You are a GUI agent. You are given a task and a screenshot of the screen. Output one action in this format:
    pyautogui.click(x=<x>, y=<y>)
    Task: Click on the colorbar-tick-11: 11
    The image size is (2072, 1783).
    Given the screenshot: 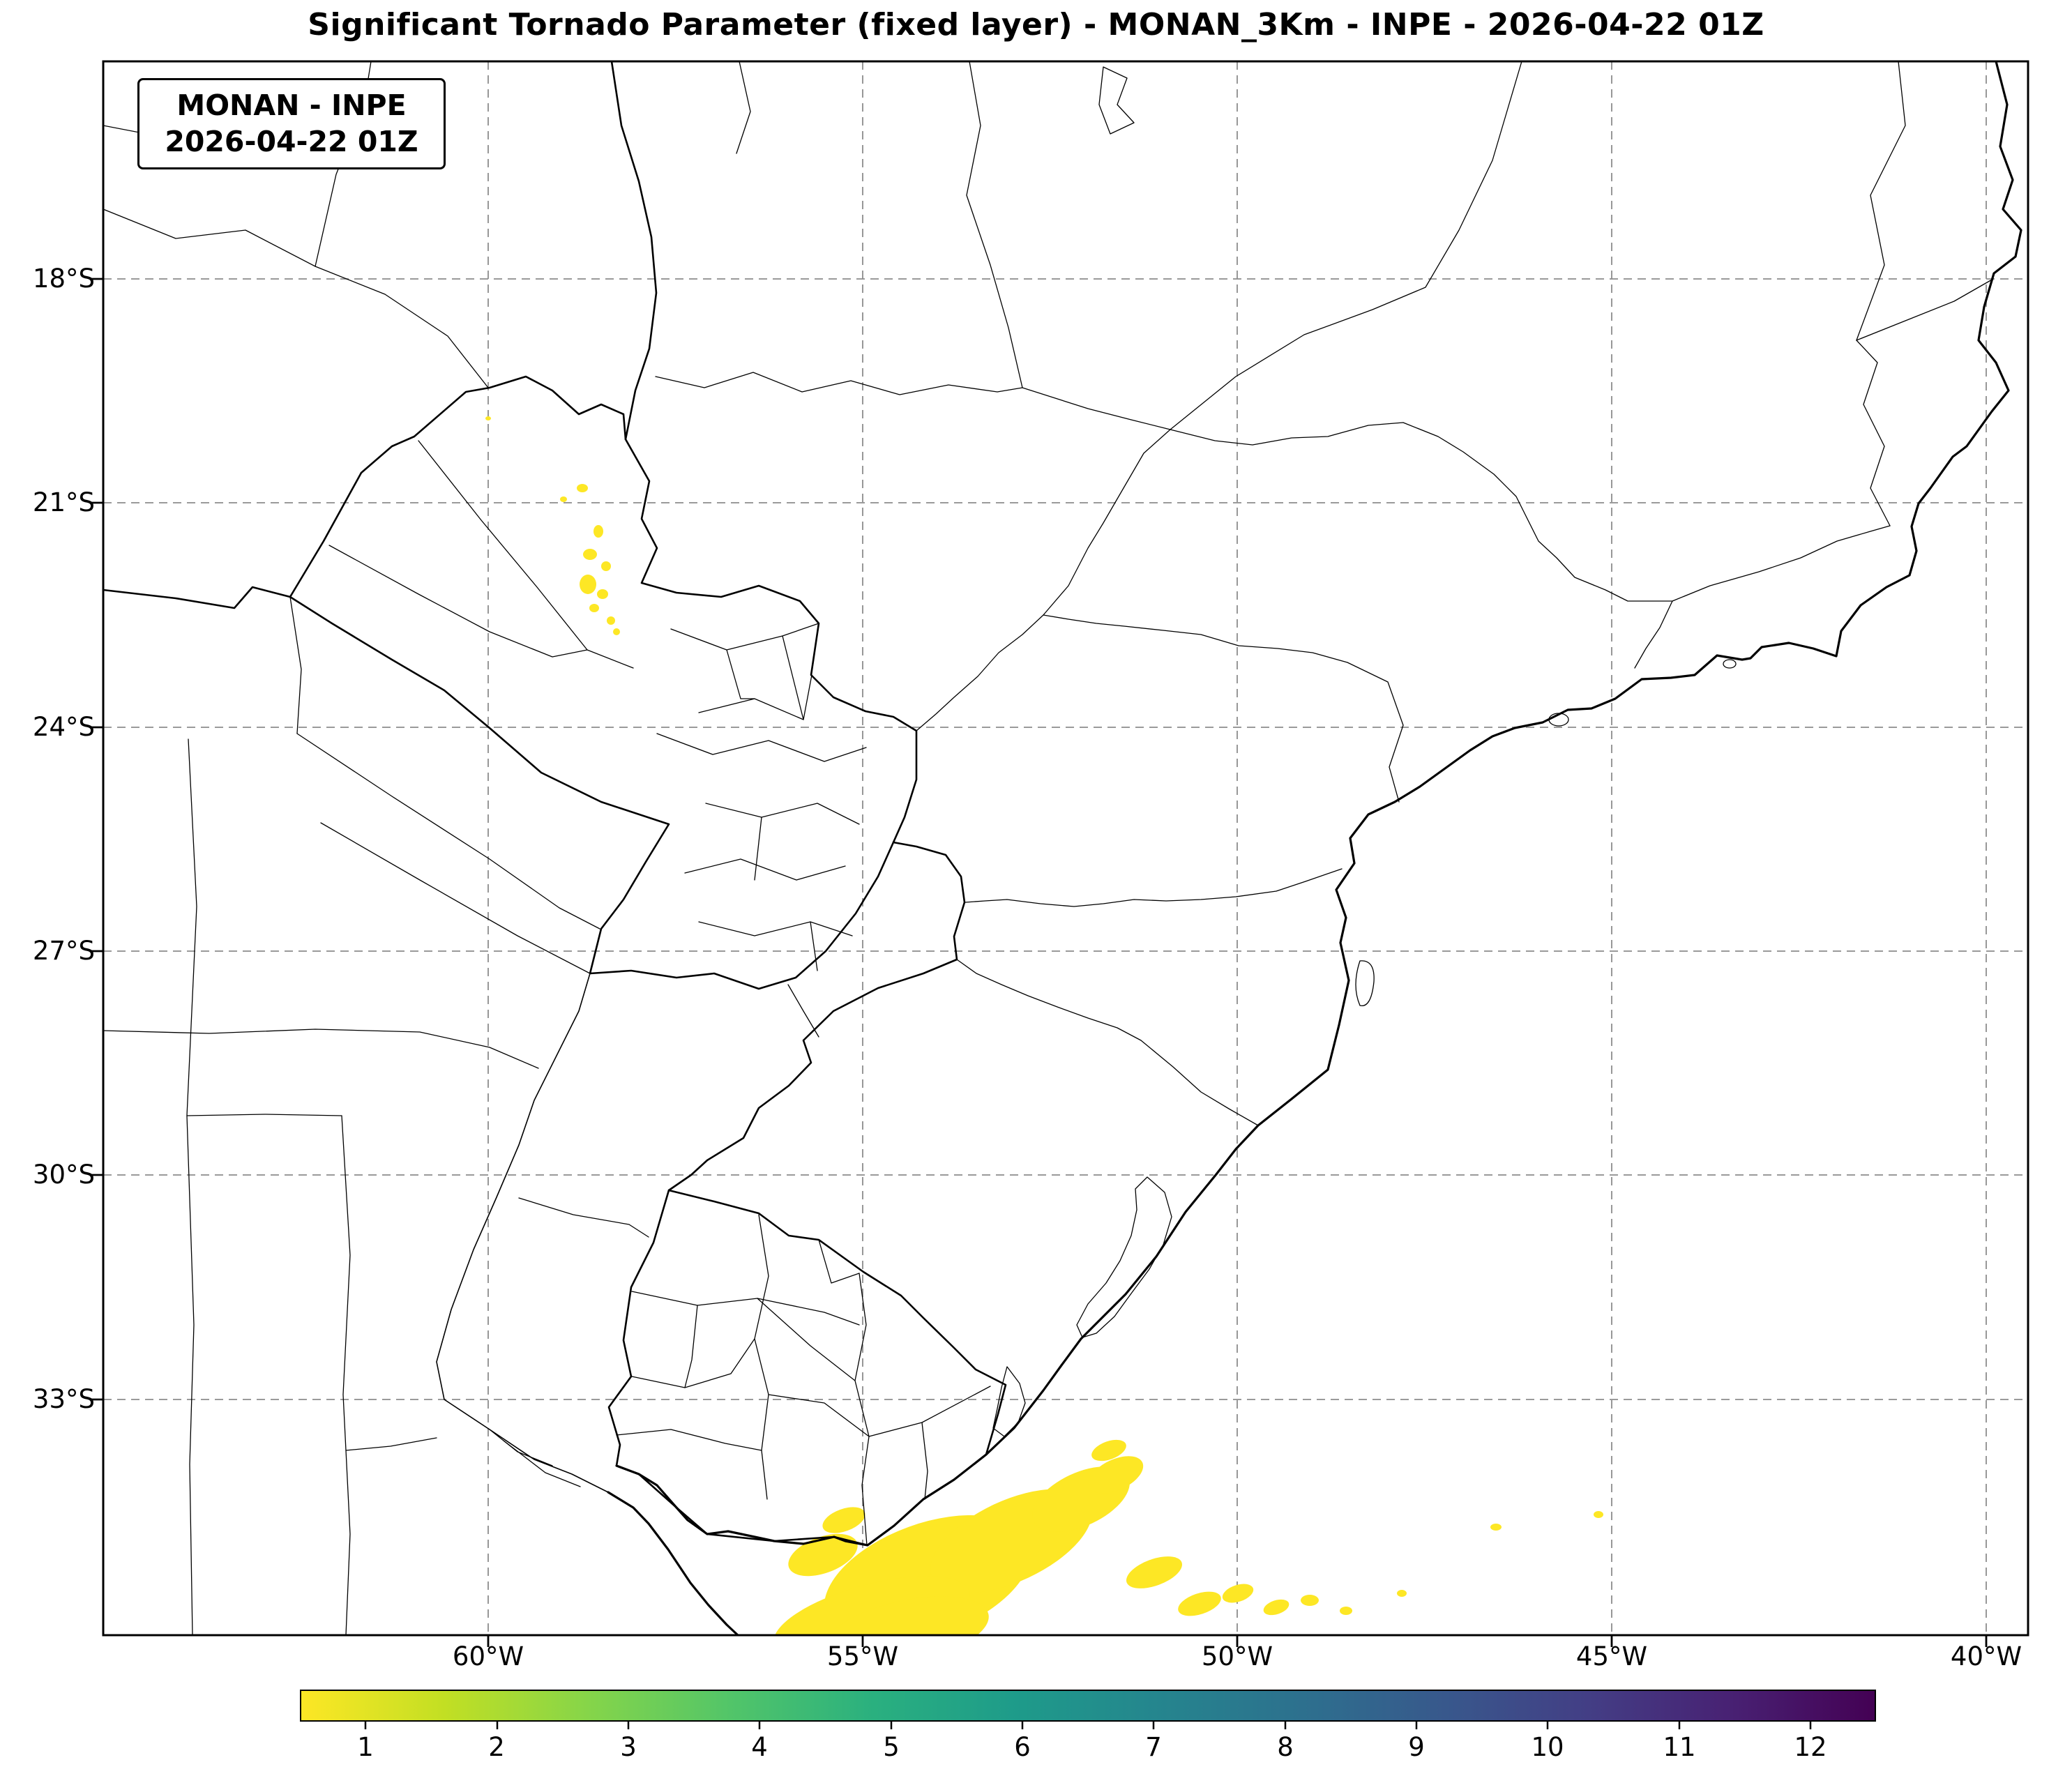 What is the action you would take?
    pyautogui.click(x=1680, y=1747)
    